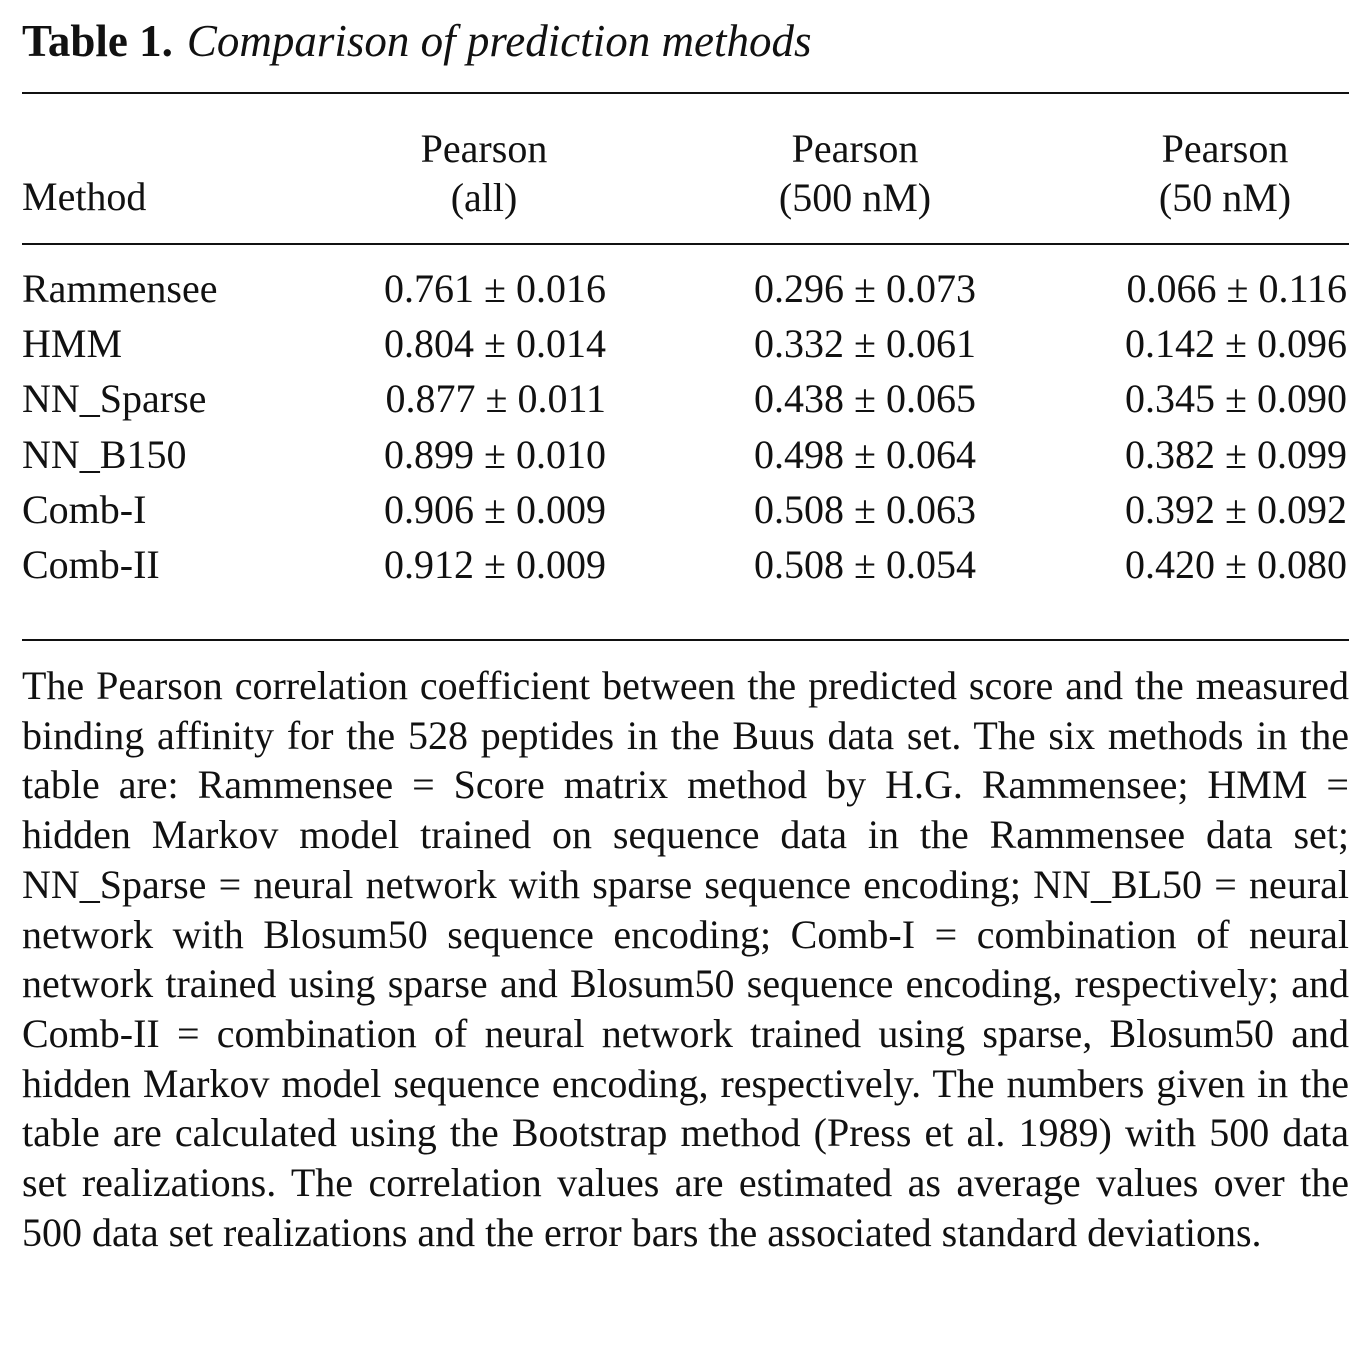 The width and height of the screenshot is (1370, 1356). Describe the element at coordinates (1236, 288) in the screenshot. I see `row-pearson-50nm-cell: 0.066 ± 0.116` at that location.